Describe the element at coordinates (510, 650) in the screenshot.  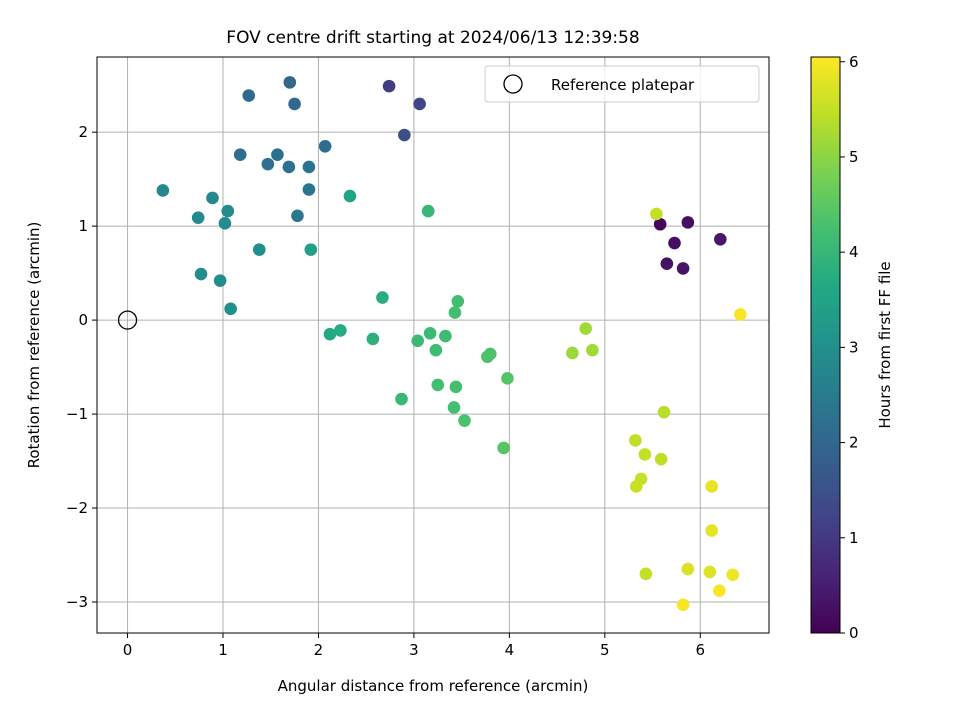
I see `x-tick-label: 4` at that location.